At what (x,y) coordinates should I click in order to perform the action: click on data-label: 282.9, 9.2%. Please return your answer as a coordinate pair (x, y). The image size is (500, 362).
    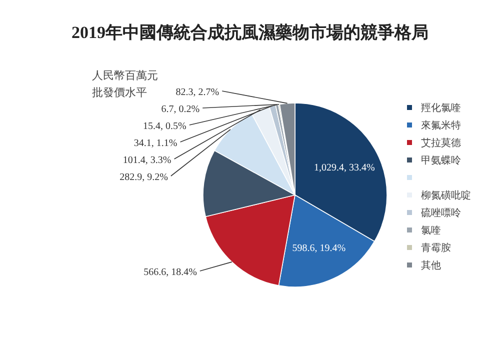
    Looking at the image, I should click on (144, 177).